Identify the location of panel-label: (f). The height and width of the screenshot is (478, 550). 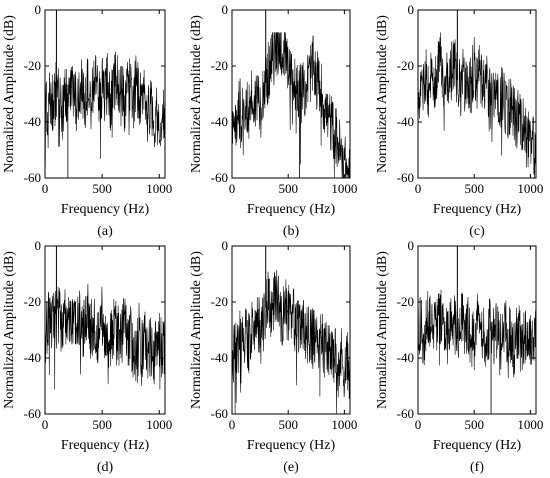
(477, 467).